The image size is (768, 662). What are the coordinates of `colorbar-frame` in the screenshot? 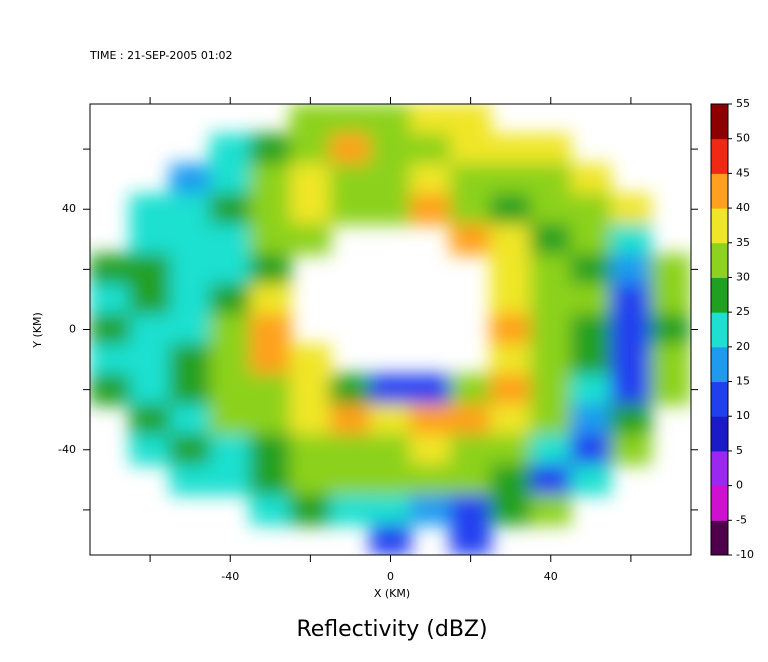 It's located at (719, 329).